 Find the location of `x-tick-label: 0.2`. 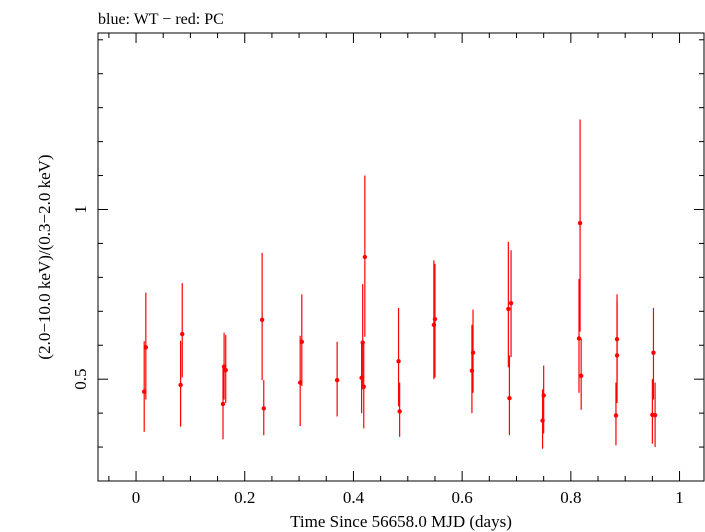

x-tick-label: 0.2 is located at coordinates (244, 497).